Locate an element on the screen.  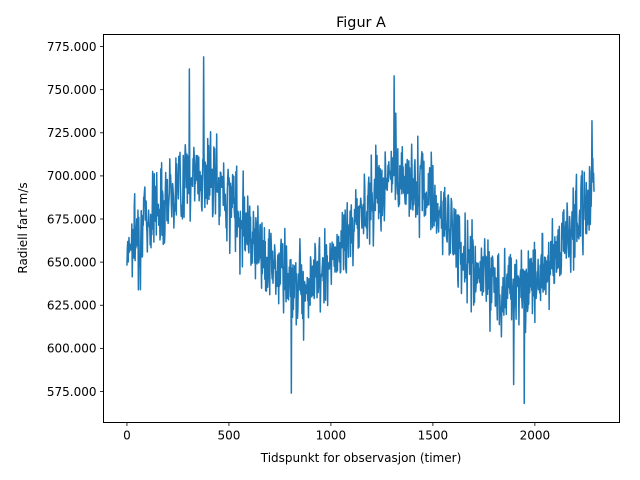
y-tick-label: 575.000 is located at coordinates (72, 392).